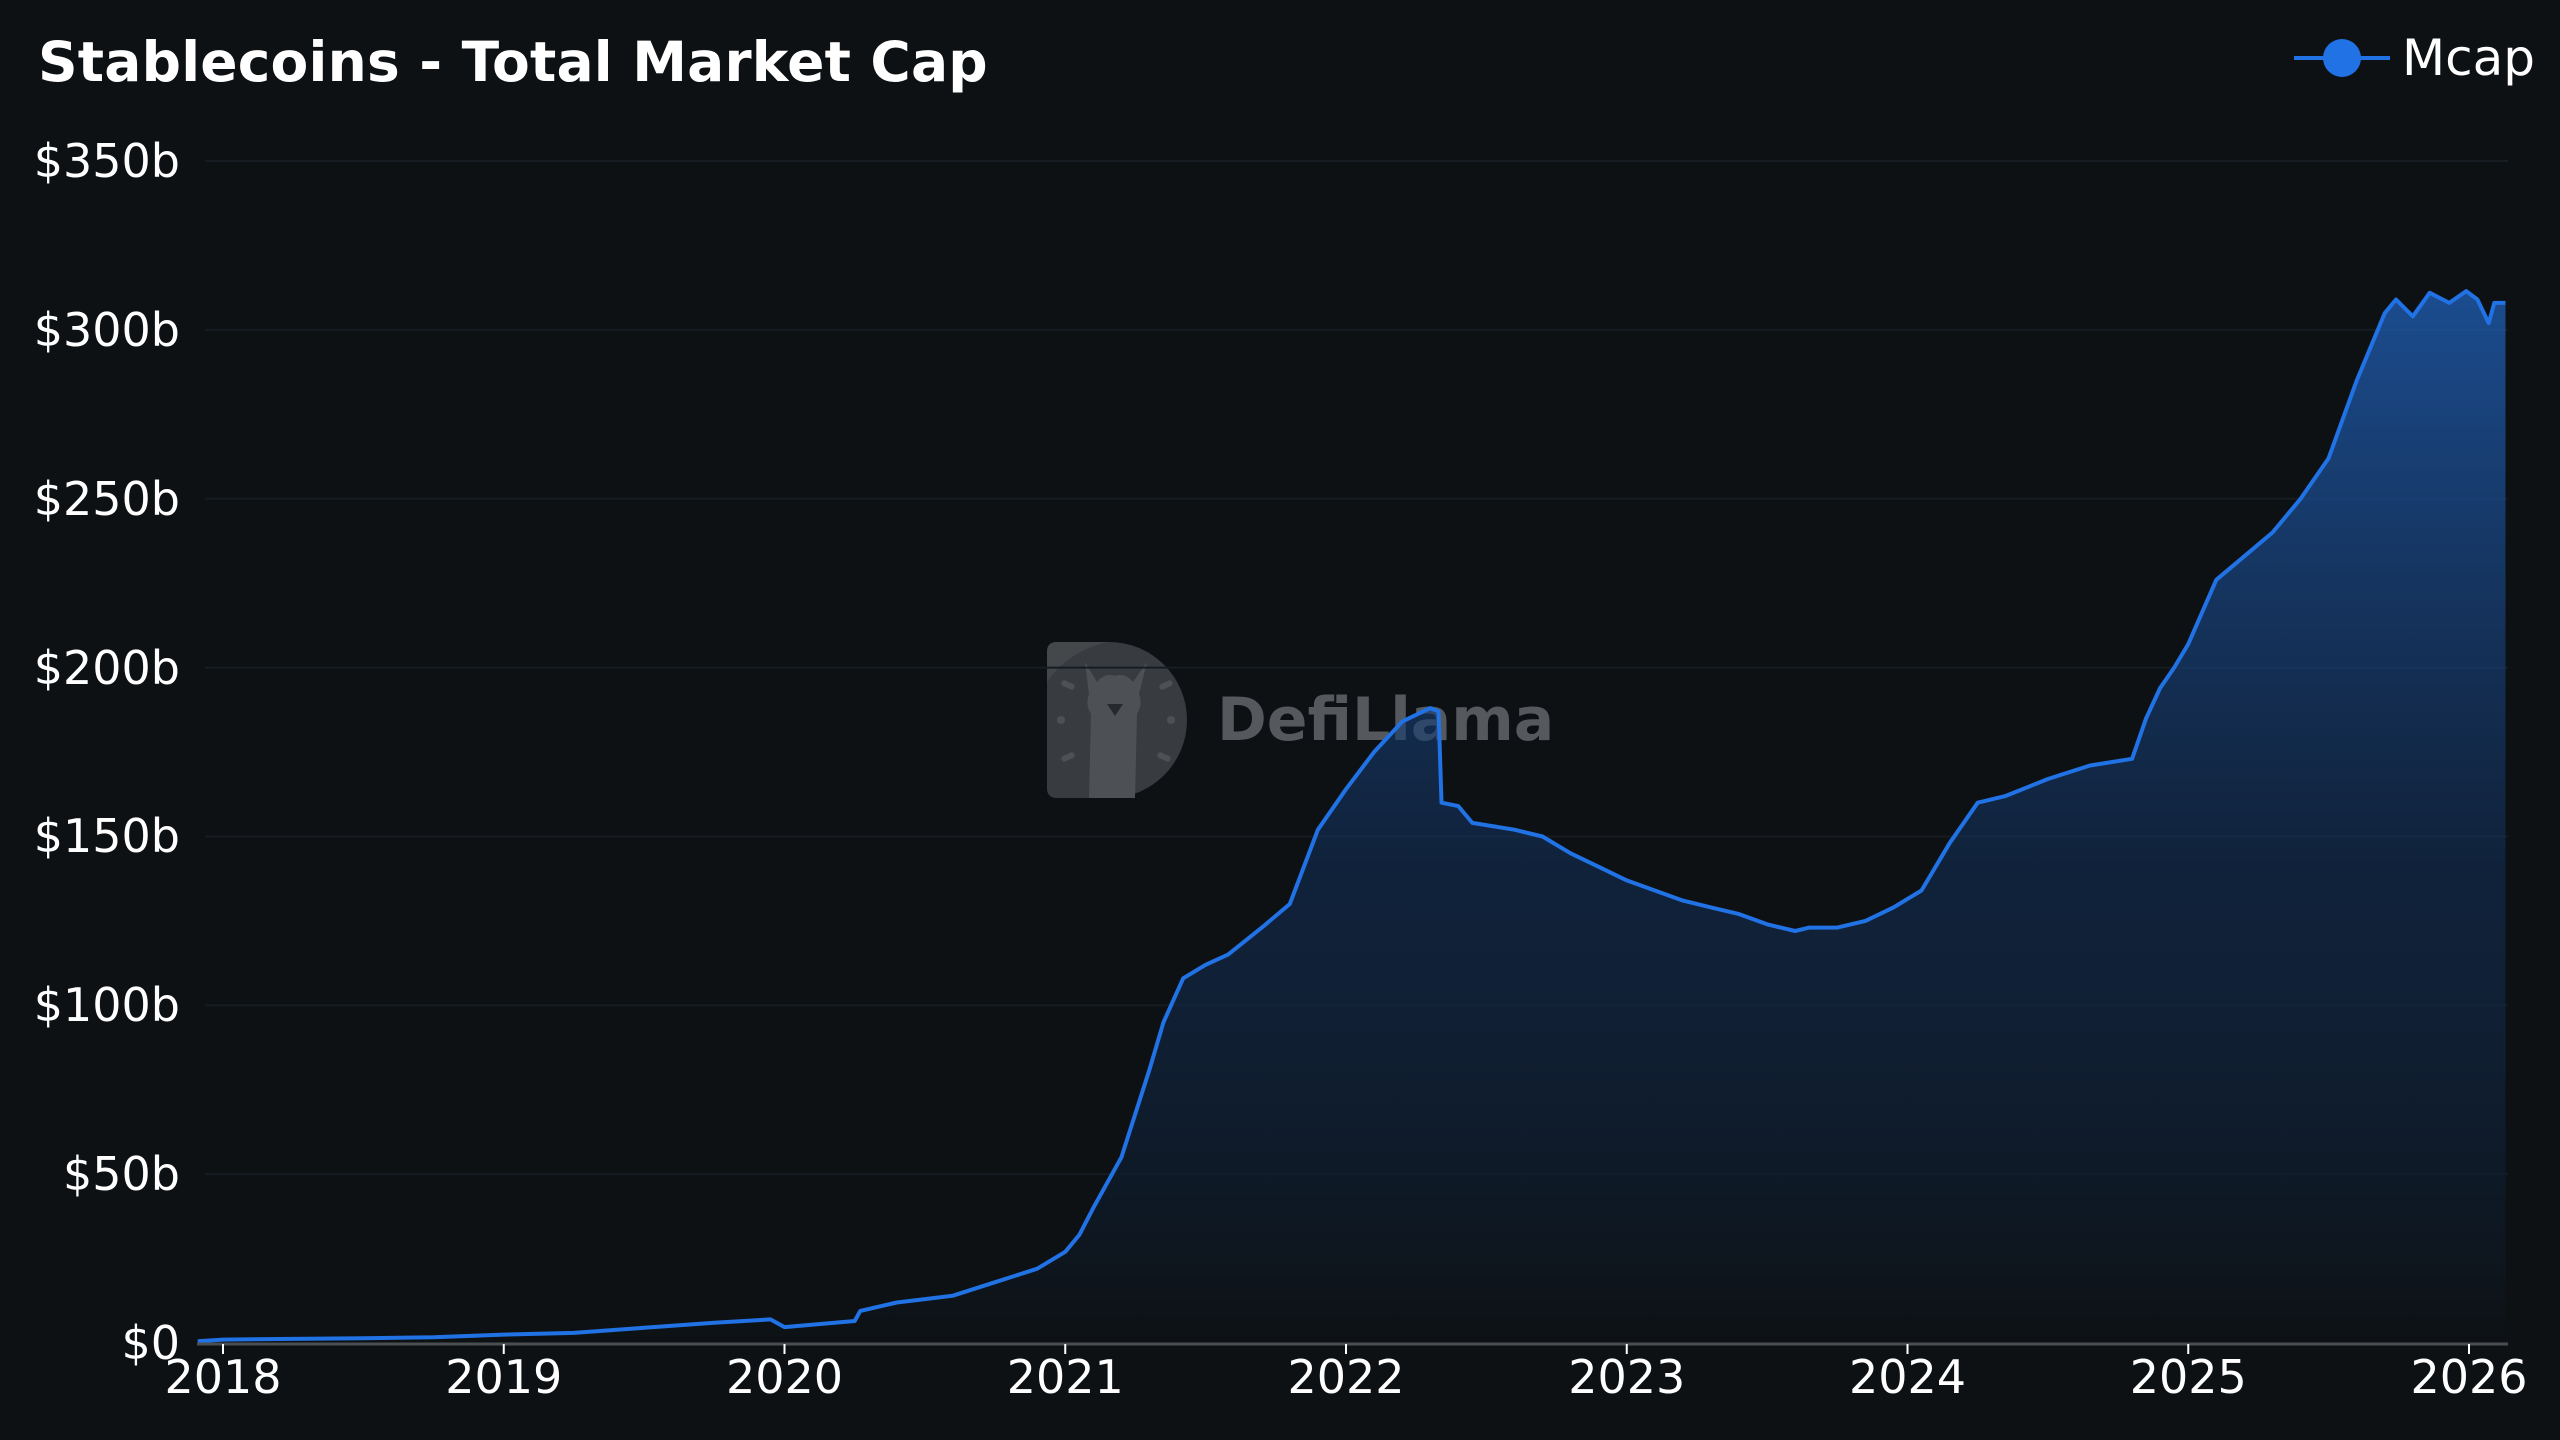 Image resolution: width=2560 pixels, height=1440 pixels. I want to click on line-dot-icon, so click(2342, 58).